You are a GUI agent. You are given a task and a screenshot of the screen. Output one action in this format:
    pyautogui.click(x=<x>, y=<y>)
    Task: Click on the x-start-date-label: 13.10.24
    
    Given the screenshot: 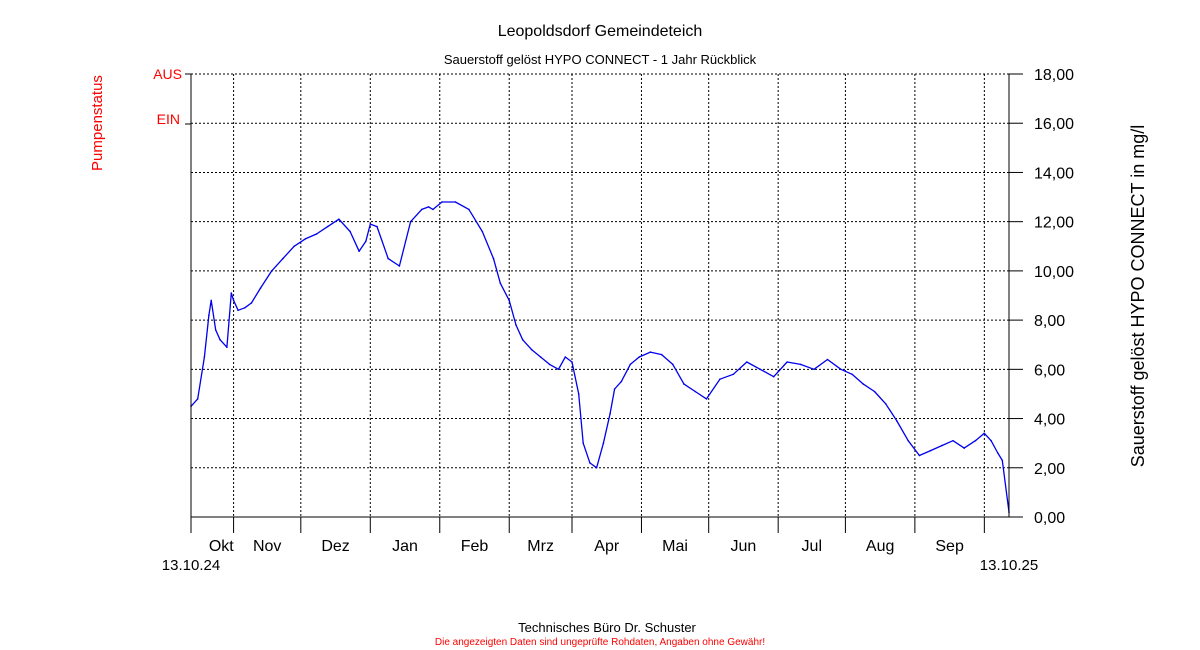 What is the action you would take?
    pyautogui.click(x=191, y=565)
    